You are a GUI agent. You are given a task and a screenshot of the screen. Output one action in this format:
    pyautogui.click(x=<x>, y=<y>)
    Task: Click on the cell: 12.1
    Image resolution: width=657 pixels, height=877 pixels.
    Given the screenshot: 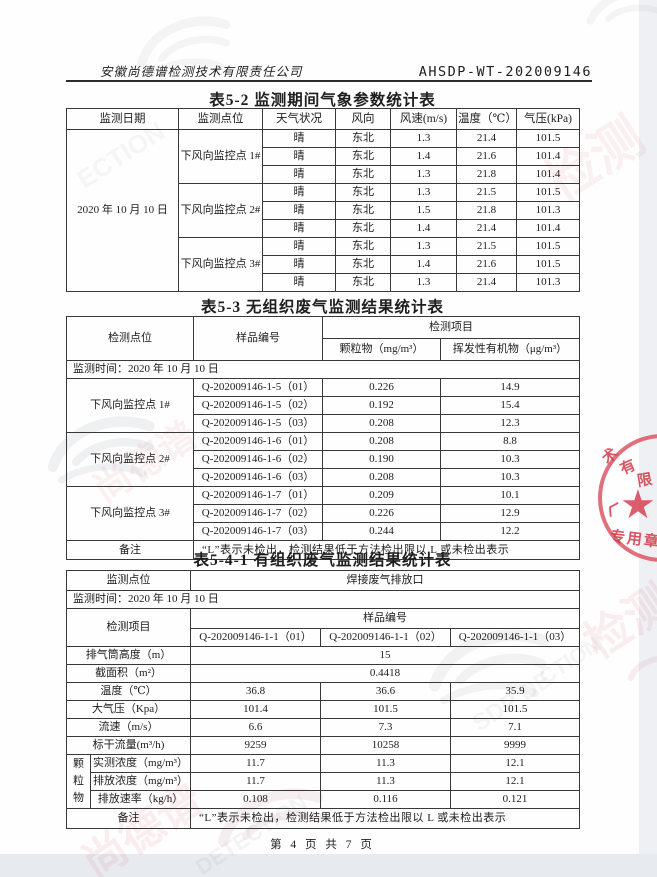 What is the action you would take?
    pyautogui.click(x=515, y=763)
    